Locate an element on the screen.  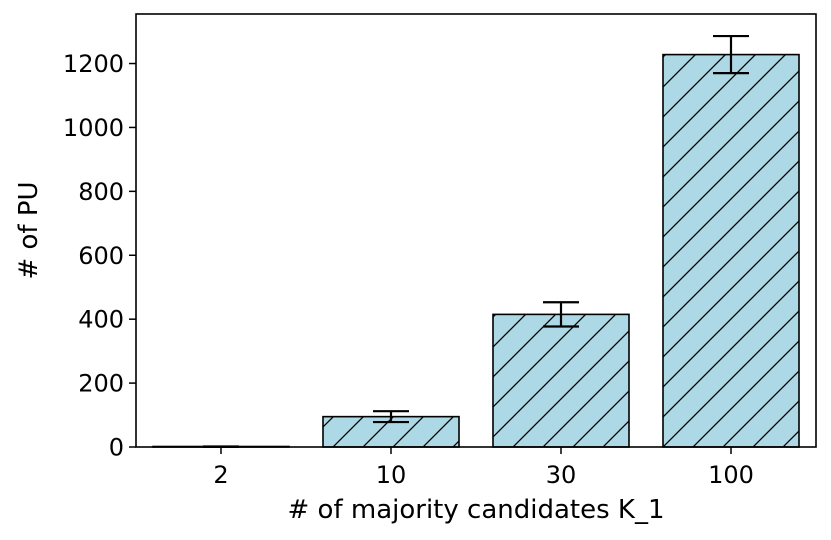
y-tick-label: 400 is located at coordinates (101, 320).